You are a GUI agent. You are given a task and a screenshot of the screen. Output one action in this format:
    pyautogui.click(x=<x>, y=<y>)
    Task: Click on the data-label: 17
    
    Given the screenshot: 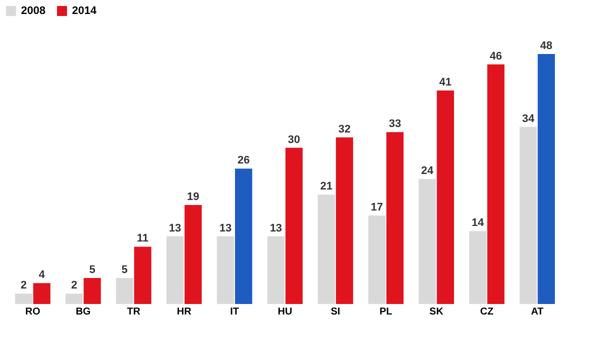 What is the action you would take?
    pyautogui.click(x=376, y=207)
    